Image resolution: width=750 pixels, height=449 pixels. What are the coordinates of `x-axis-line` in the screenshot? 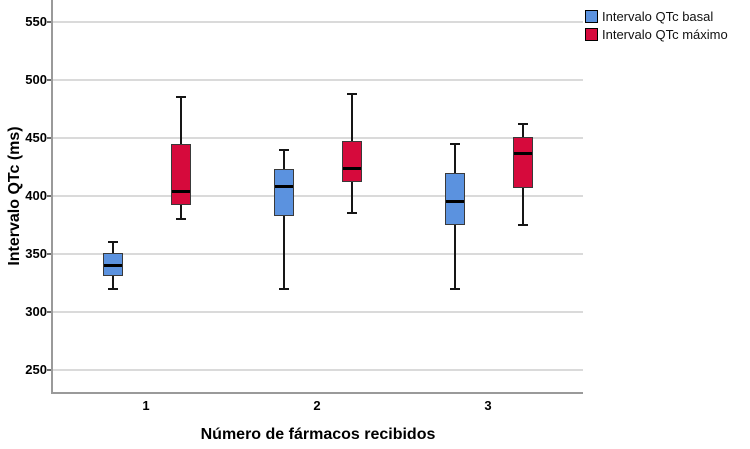 It's located at (317, 393).